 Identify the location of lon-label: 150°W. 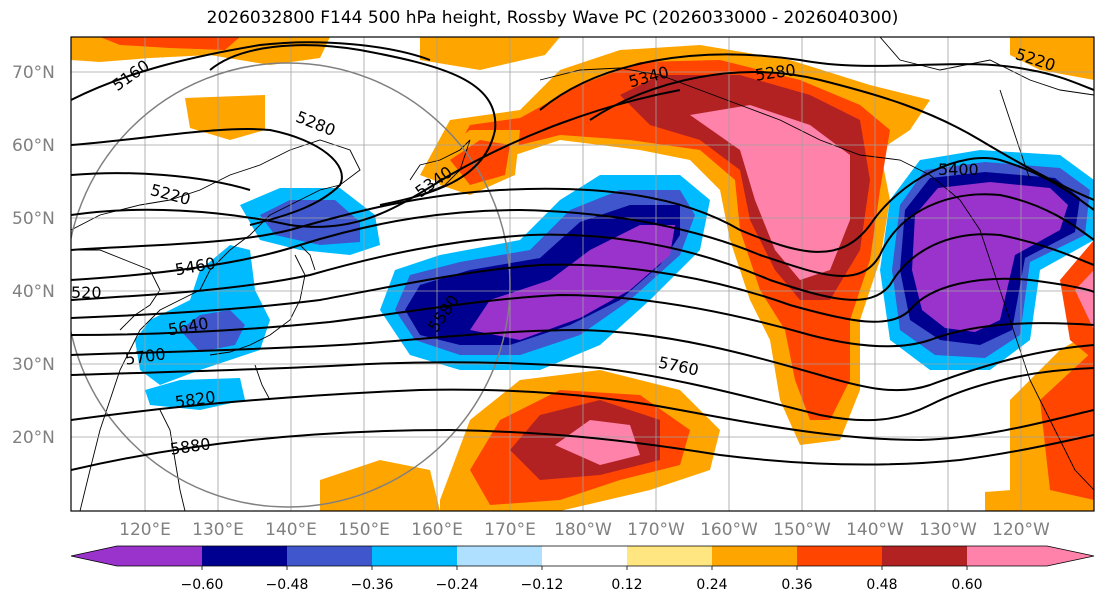
(802, 530).